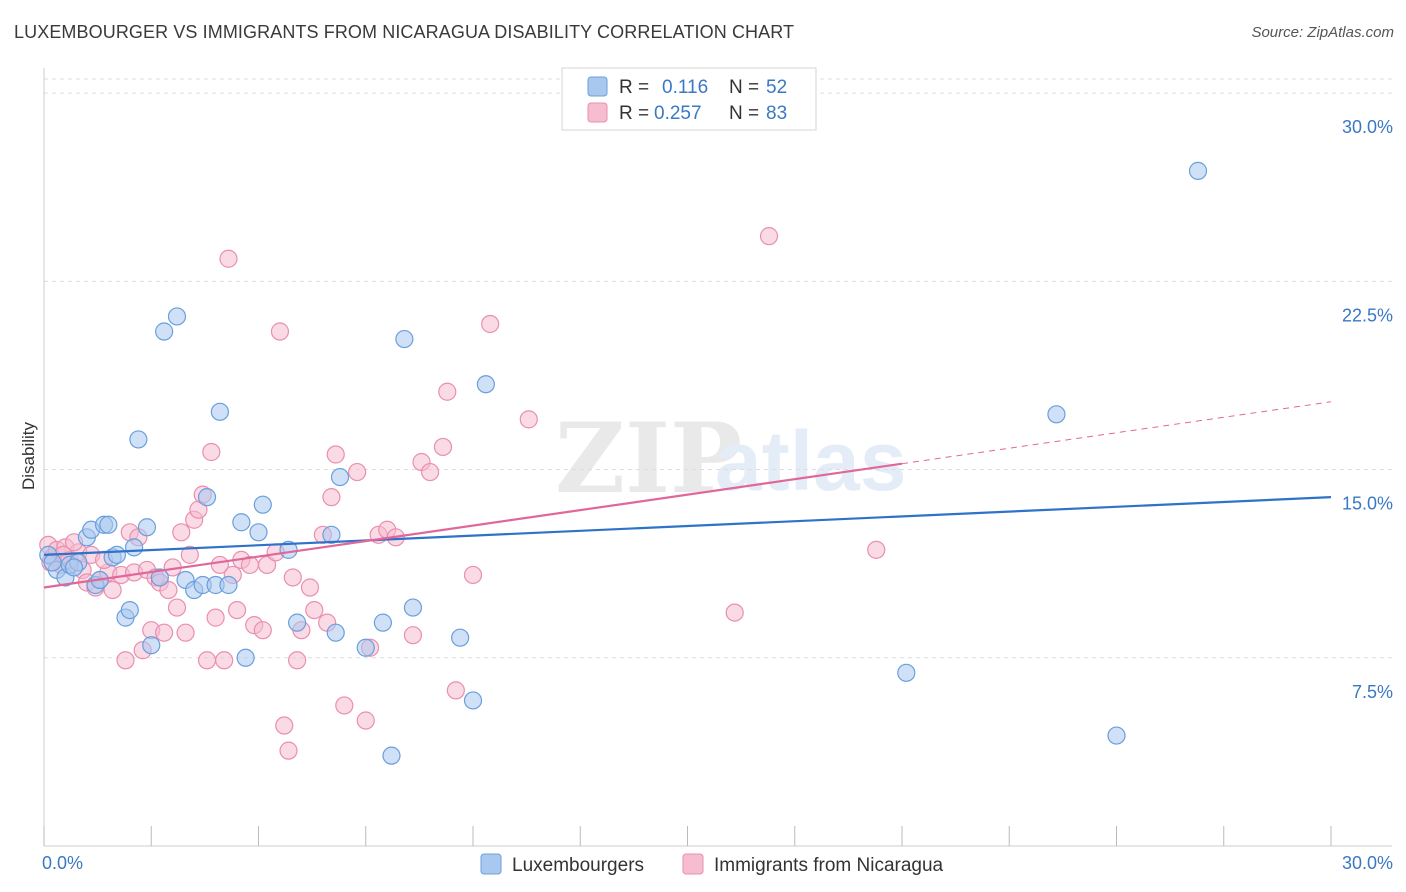 This screenshot has width=1406, height=892. I want to click on bottom-legend-nicaragua: Immigrants from Nicaragua, so click(829, 865).